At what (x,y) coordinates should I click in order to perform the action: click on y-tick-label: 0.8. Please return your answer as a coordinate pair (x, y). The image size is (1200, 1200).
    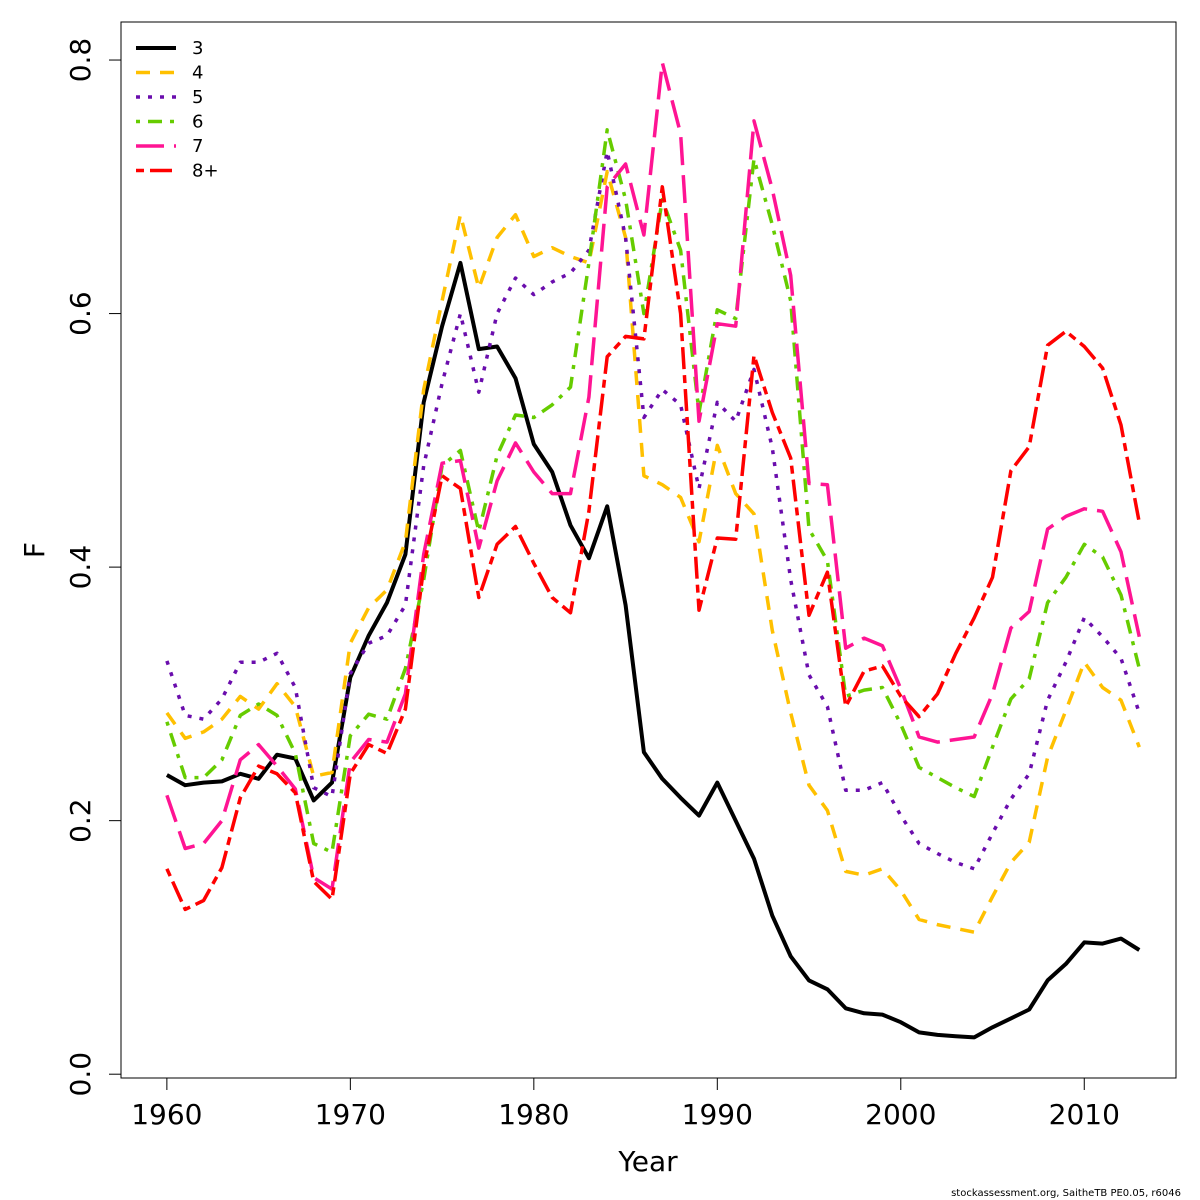
    Looking at the image, I should click on (80, 60).